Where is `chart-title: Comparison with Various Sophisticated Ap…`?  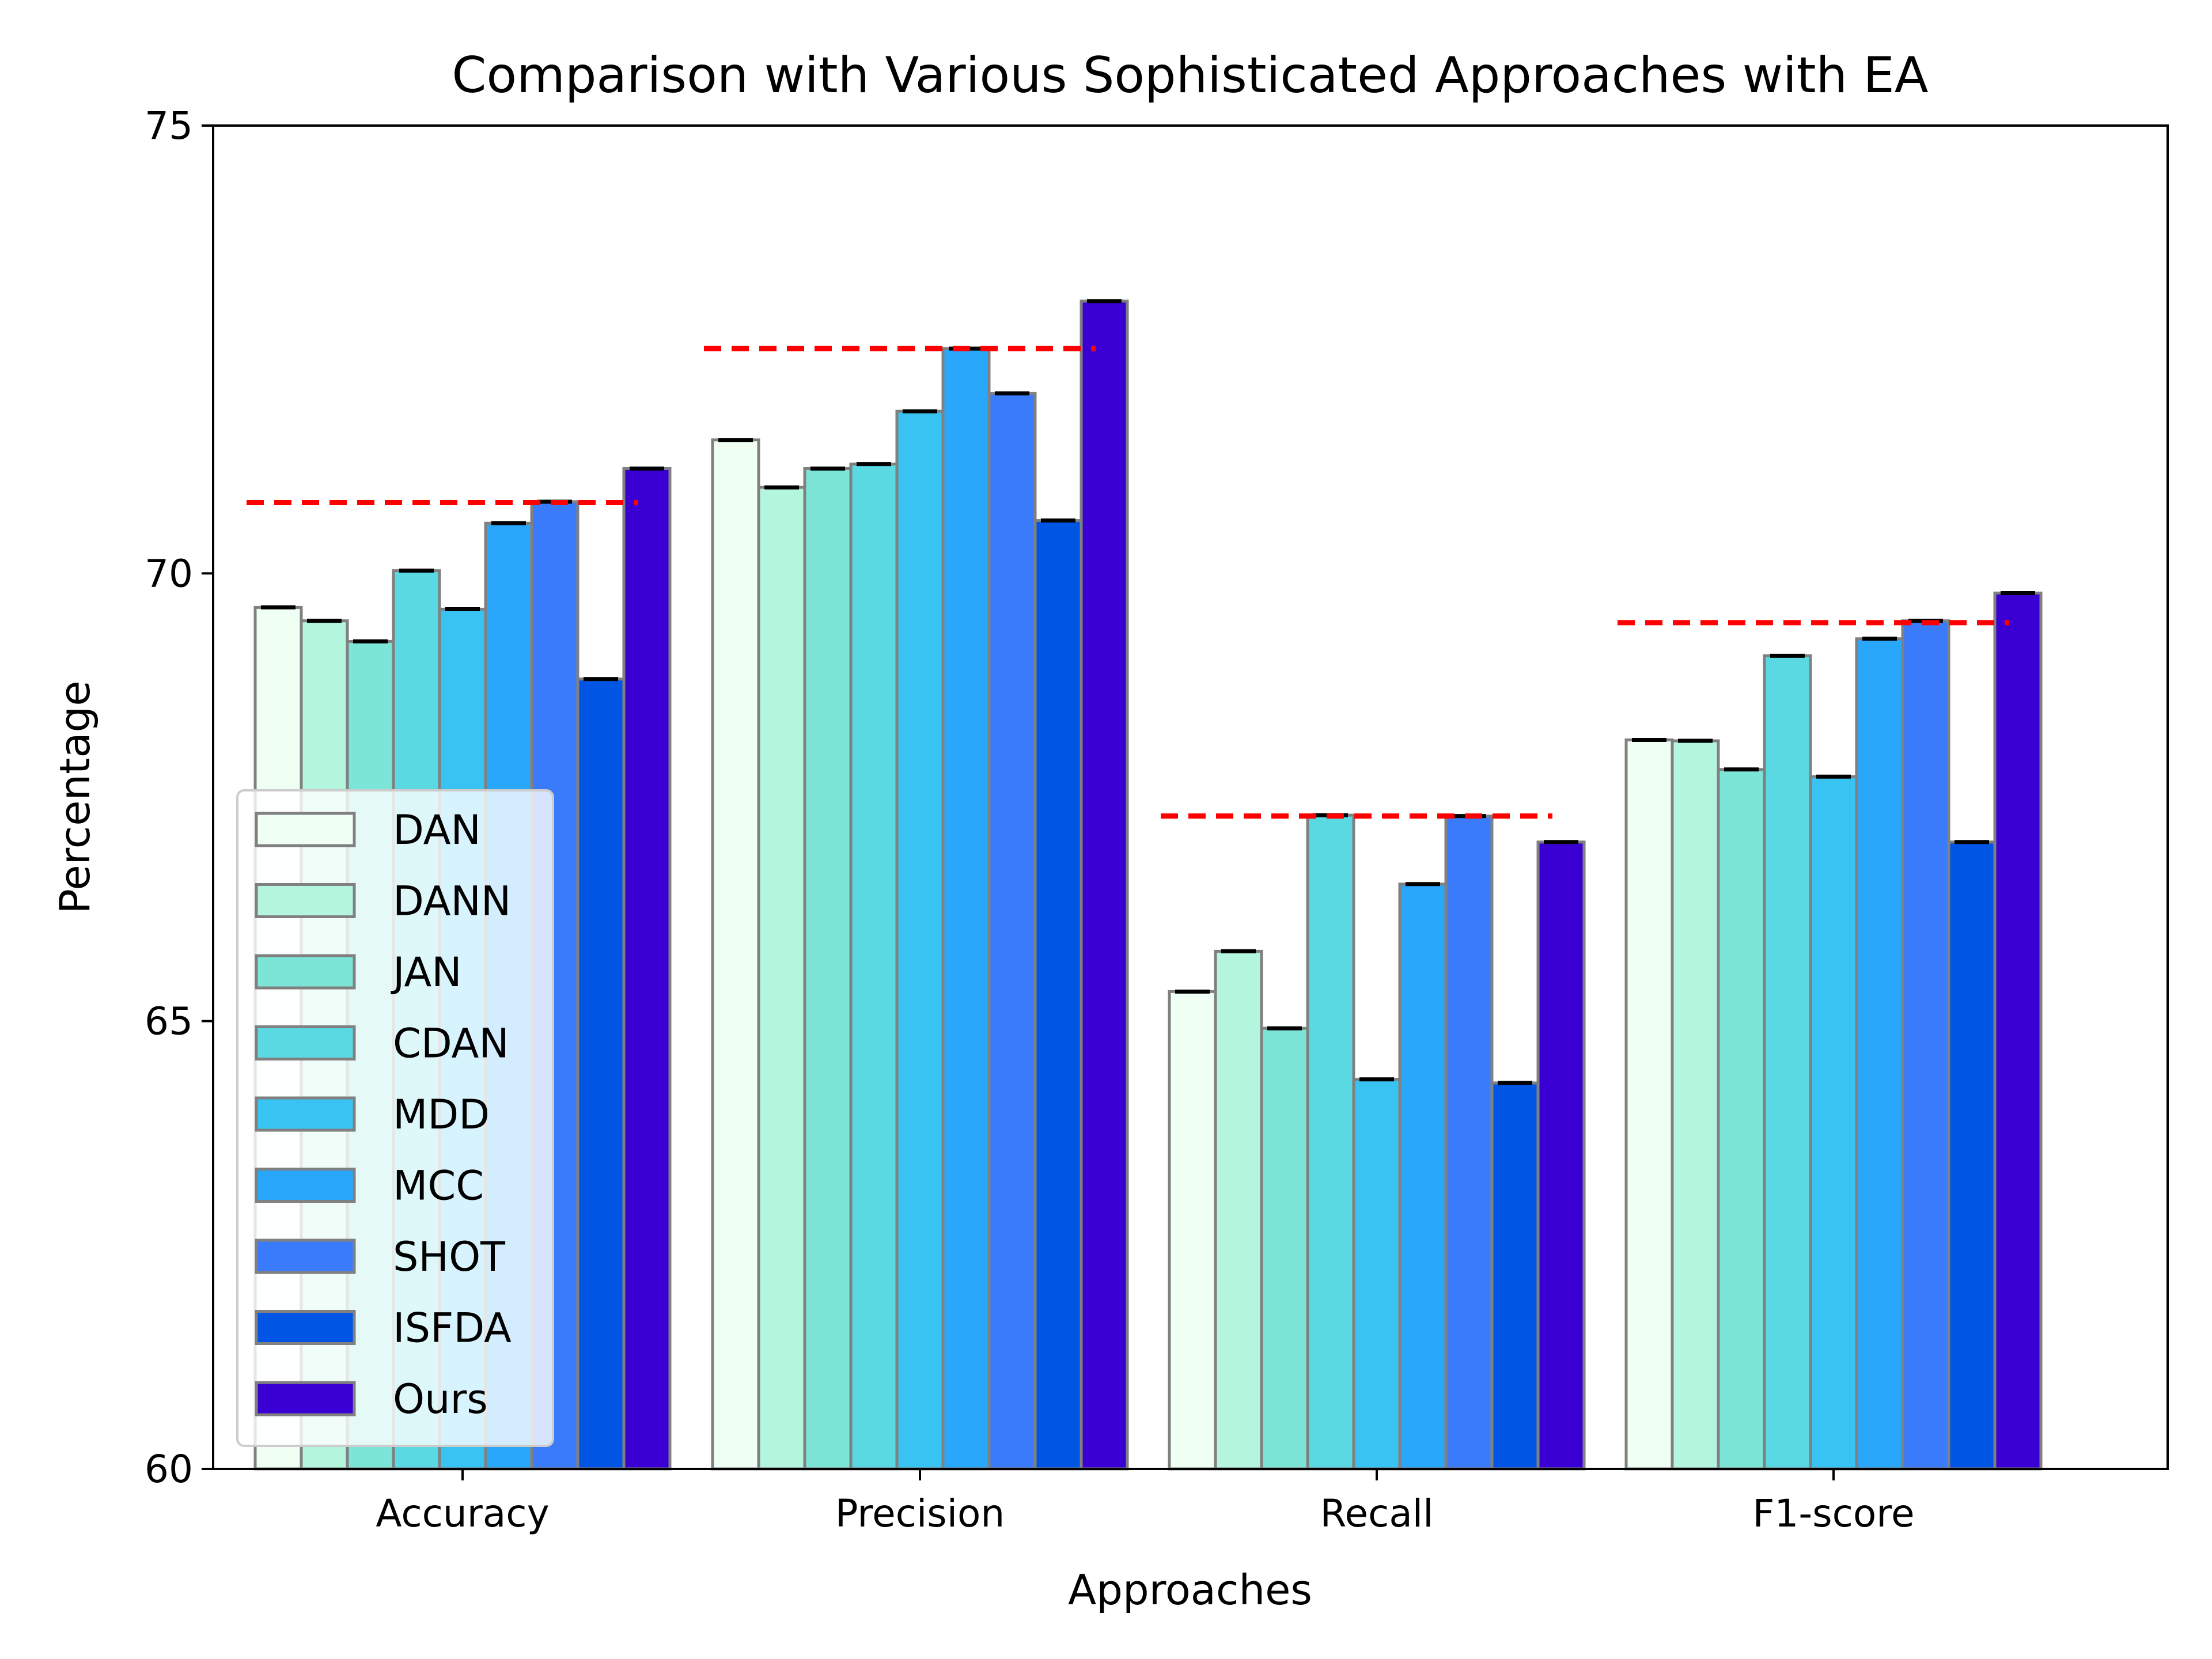 chart-title: Comparison with Various Sophisticated Ap… is located at coordinates (1190, 75).